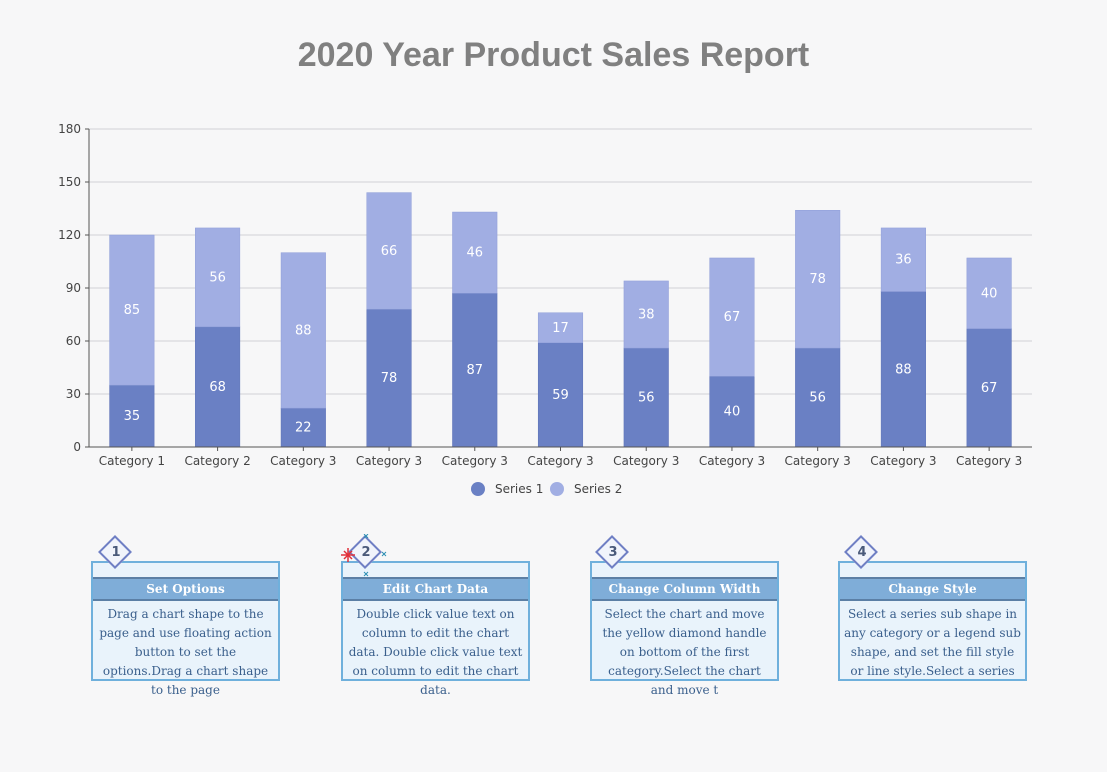 The image size is (1107, 772). Describe the element at coordinates (77, 447) in the screenshot. I see `y-tick-label: 0` at that location.